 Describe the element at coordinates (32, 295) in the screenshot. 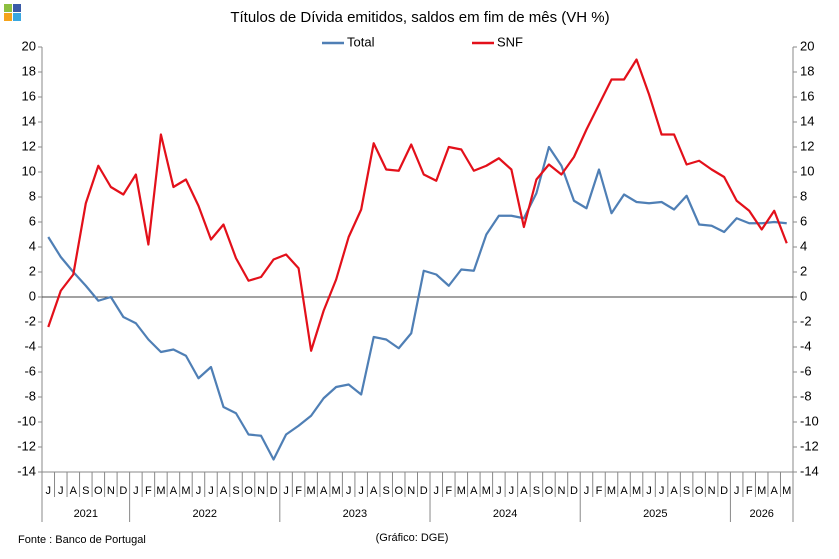

I see `y-tick-label: 0` at that location.